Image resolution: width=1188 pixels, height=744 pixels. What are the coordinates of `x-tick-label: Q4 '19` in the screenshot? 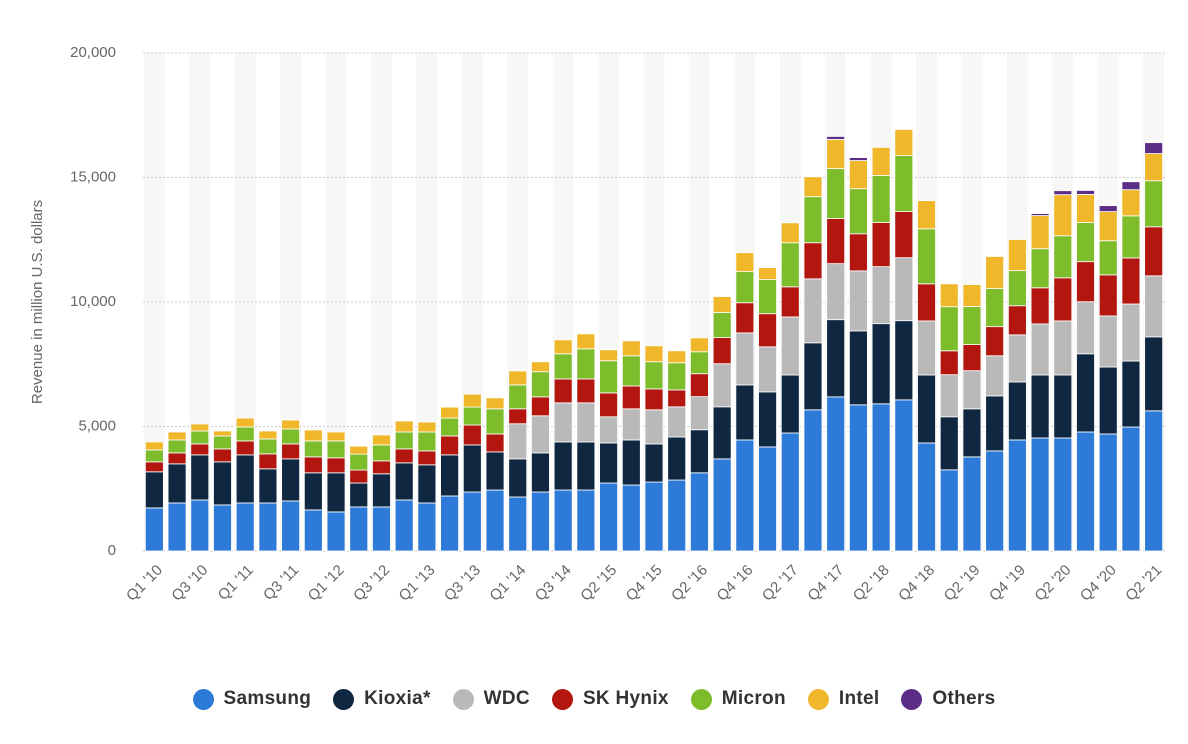 It's located at (1007, 583).